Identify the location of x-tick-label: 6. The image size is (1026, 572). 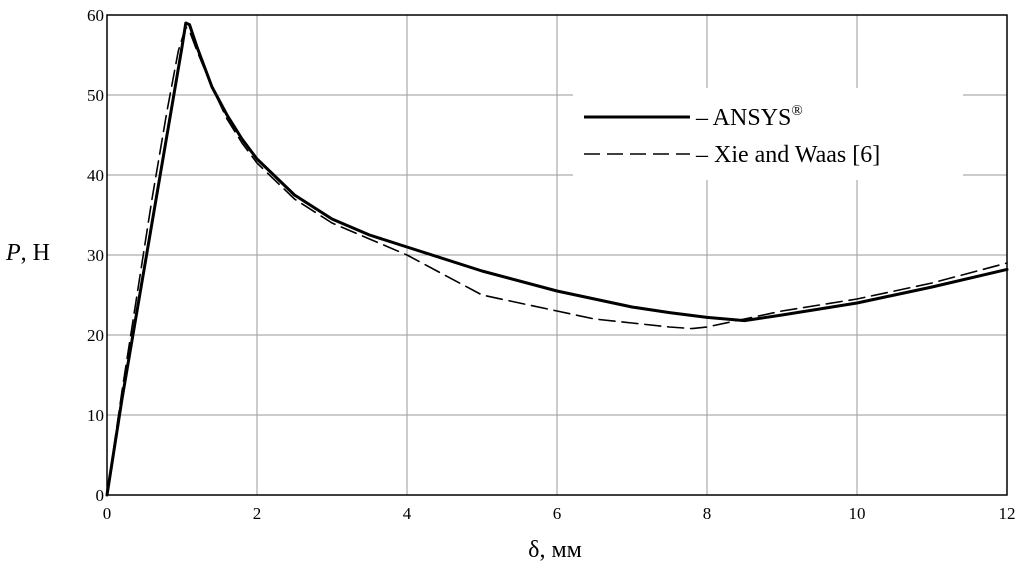
(557, 513).